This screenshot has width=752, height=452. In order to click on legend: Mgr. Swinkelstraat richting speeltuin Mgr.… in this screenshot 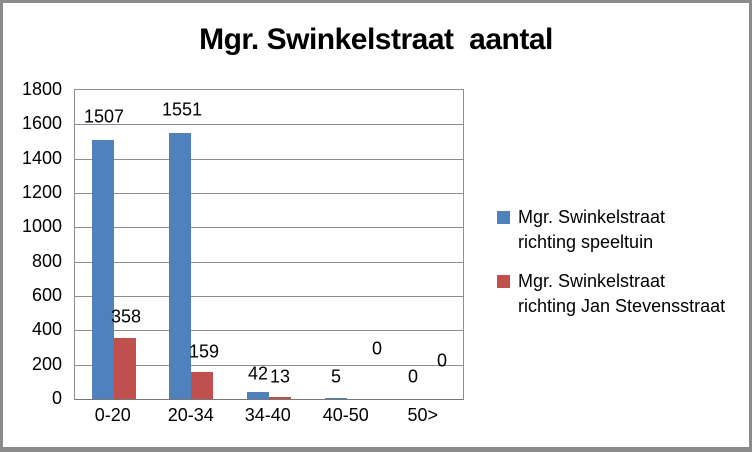, I will do `click(611, 269)`.